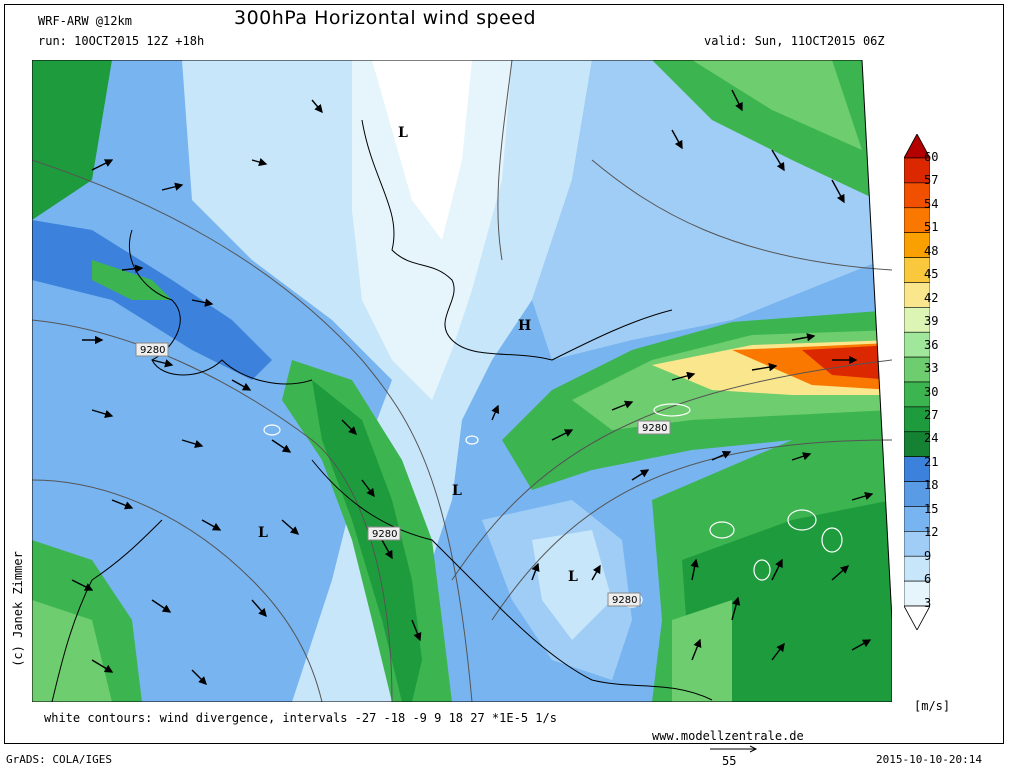 Image resolution: width=1024 pixels, height=768 pixels. Describe the element at coordinates (121, 41) in the screenshot. I see `run-label: run: 10OCT2015 12Z +18h` at that location.